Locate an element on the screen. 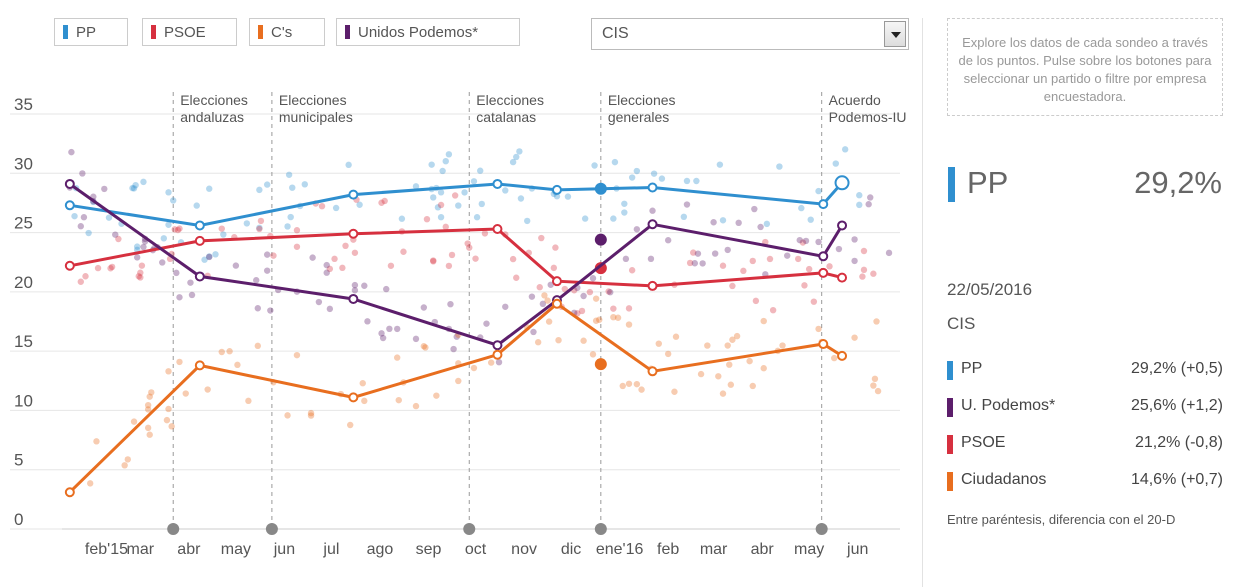 The width and height of the screenshot is (1248, 587). chevron-down-icon is located at coordinates (895, 34).